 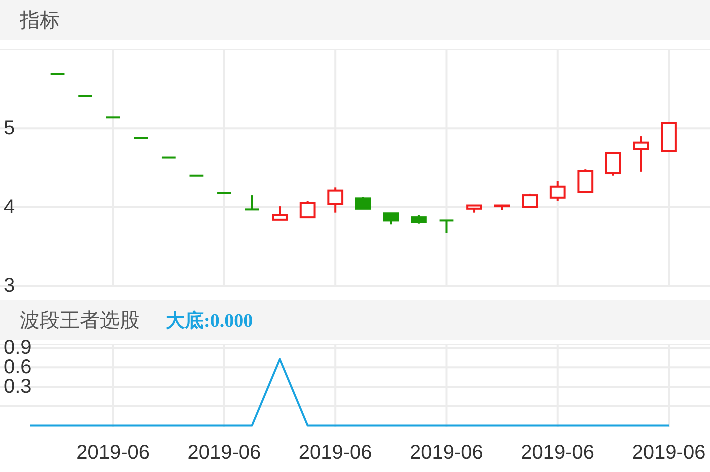 I want to click on text: 大底:0.000, so click(x=210, y=321).